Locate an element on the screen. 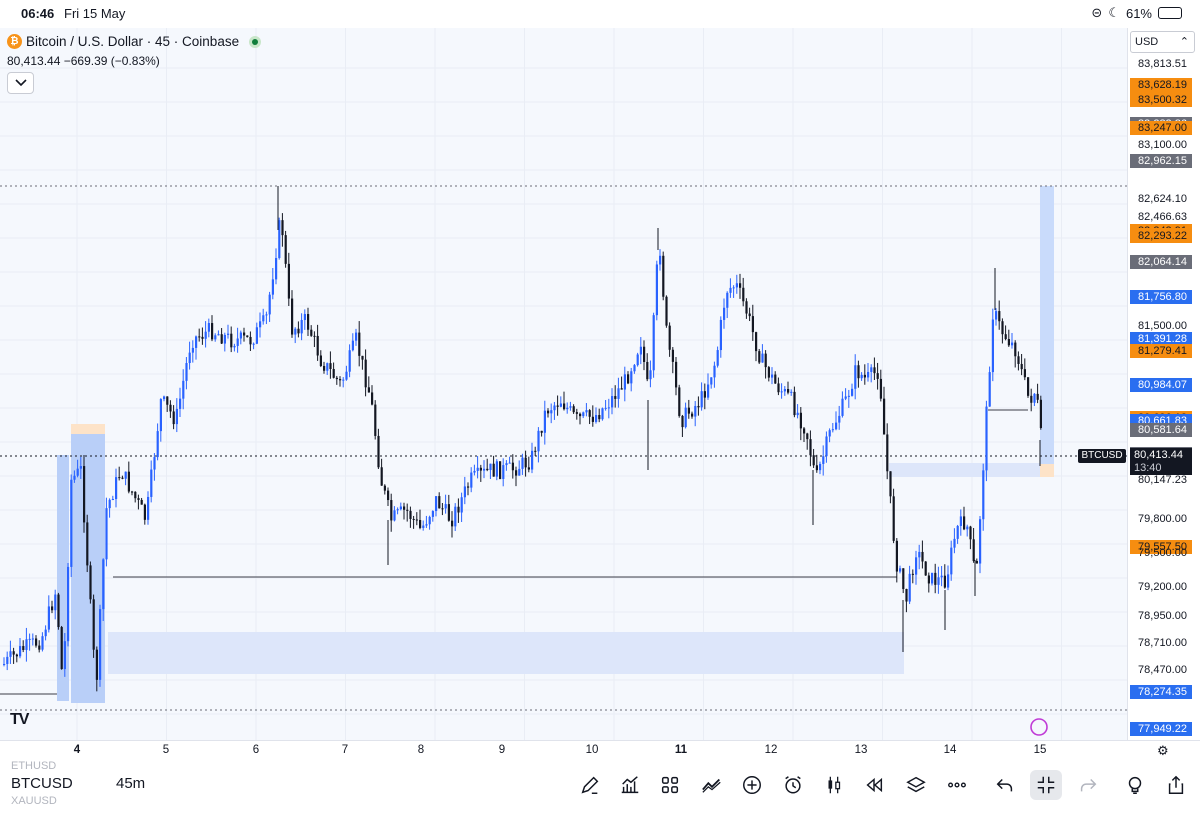 The image size is (1200, 827). status-bar: 06:46 Fri 15 May ⊝ ☾ 61% is located at coordinates (600, 14).